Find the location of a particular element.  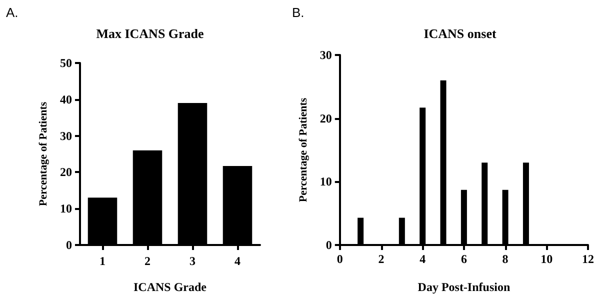

x-tick-label: 12 is located at coordinates (588, 259).